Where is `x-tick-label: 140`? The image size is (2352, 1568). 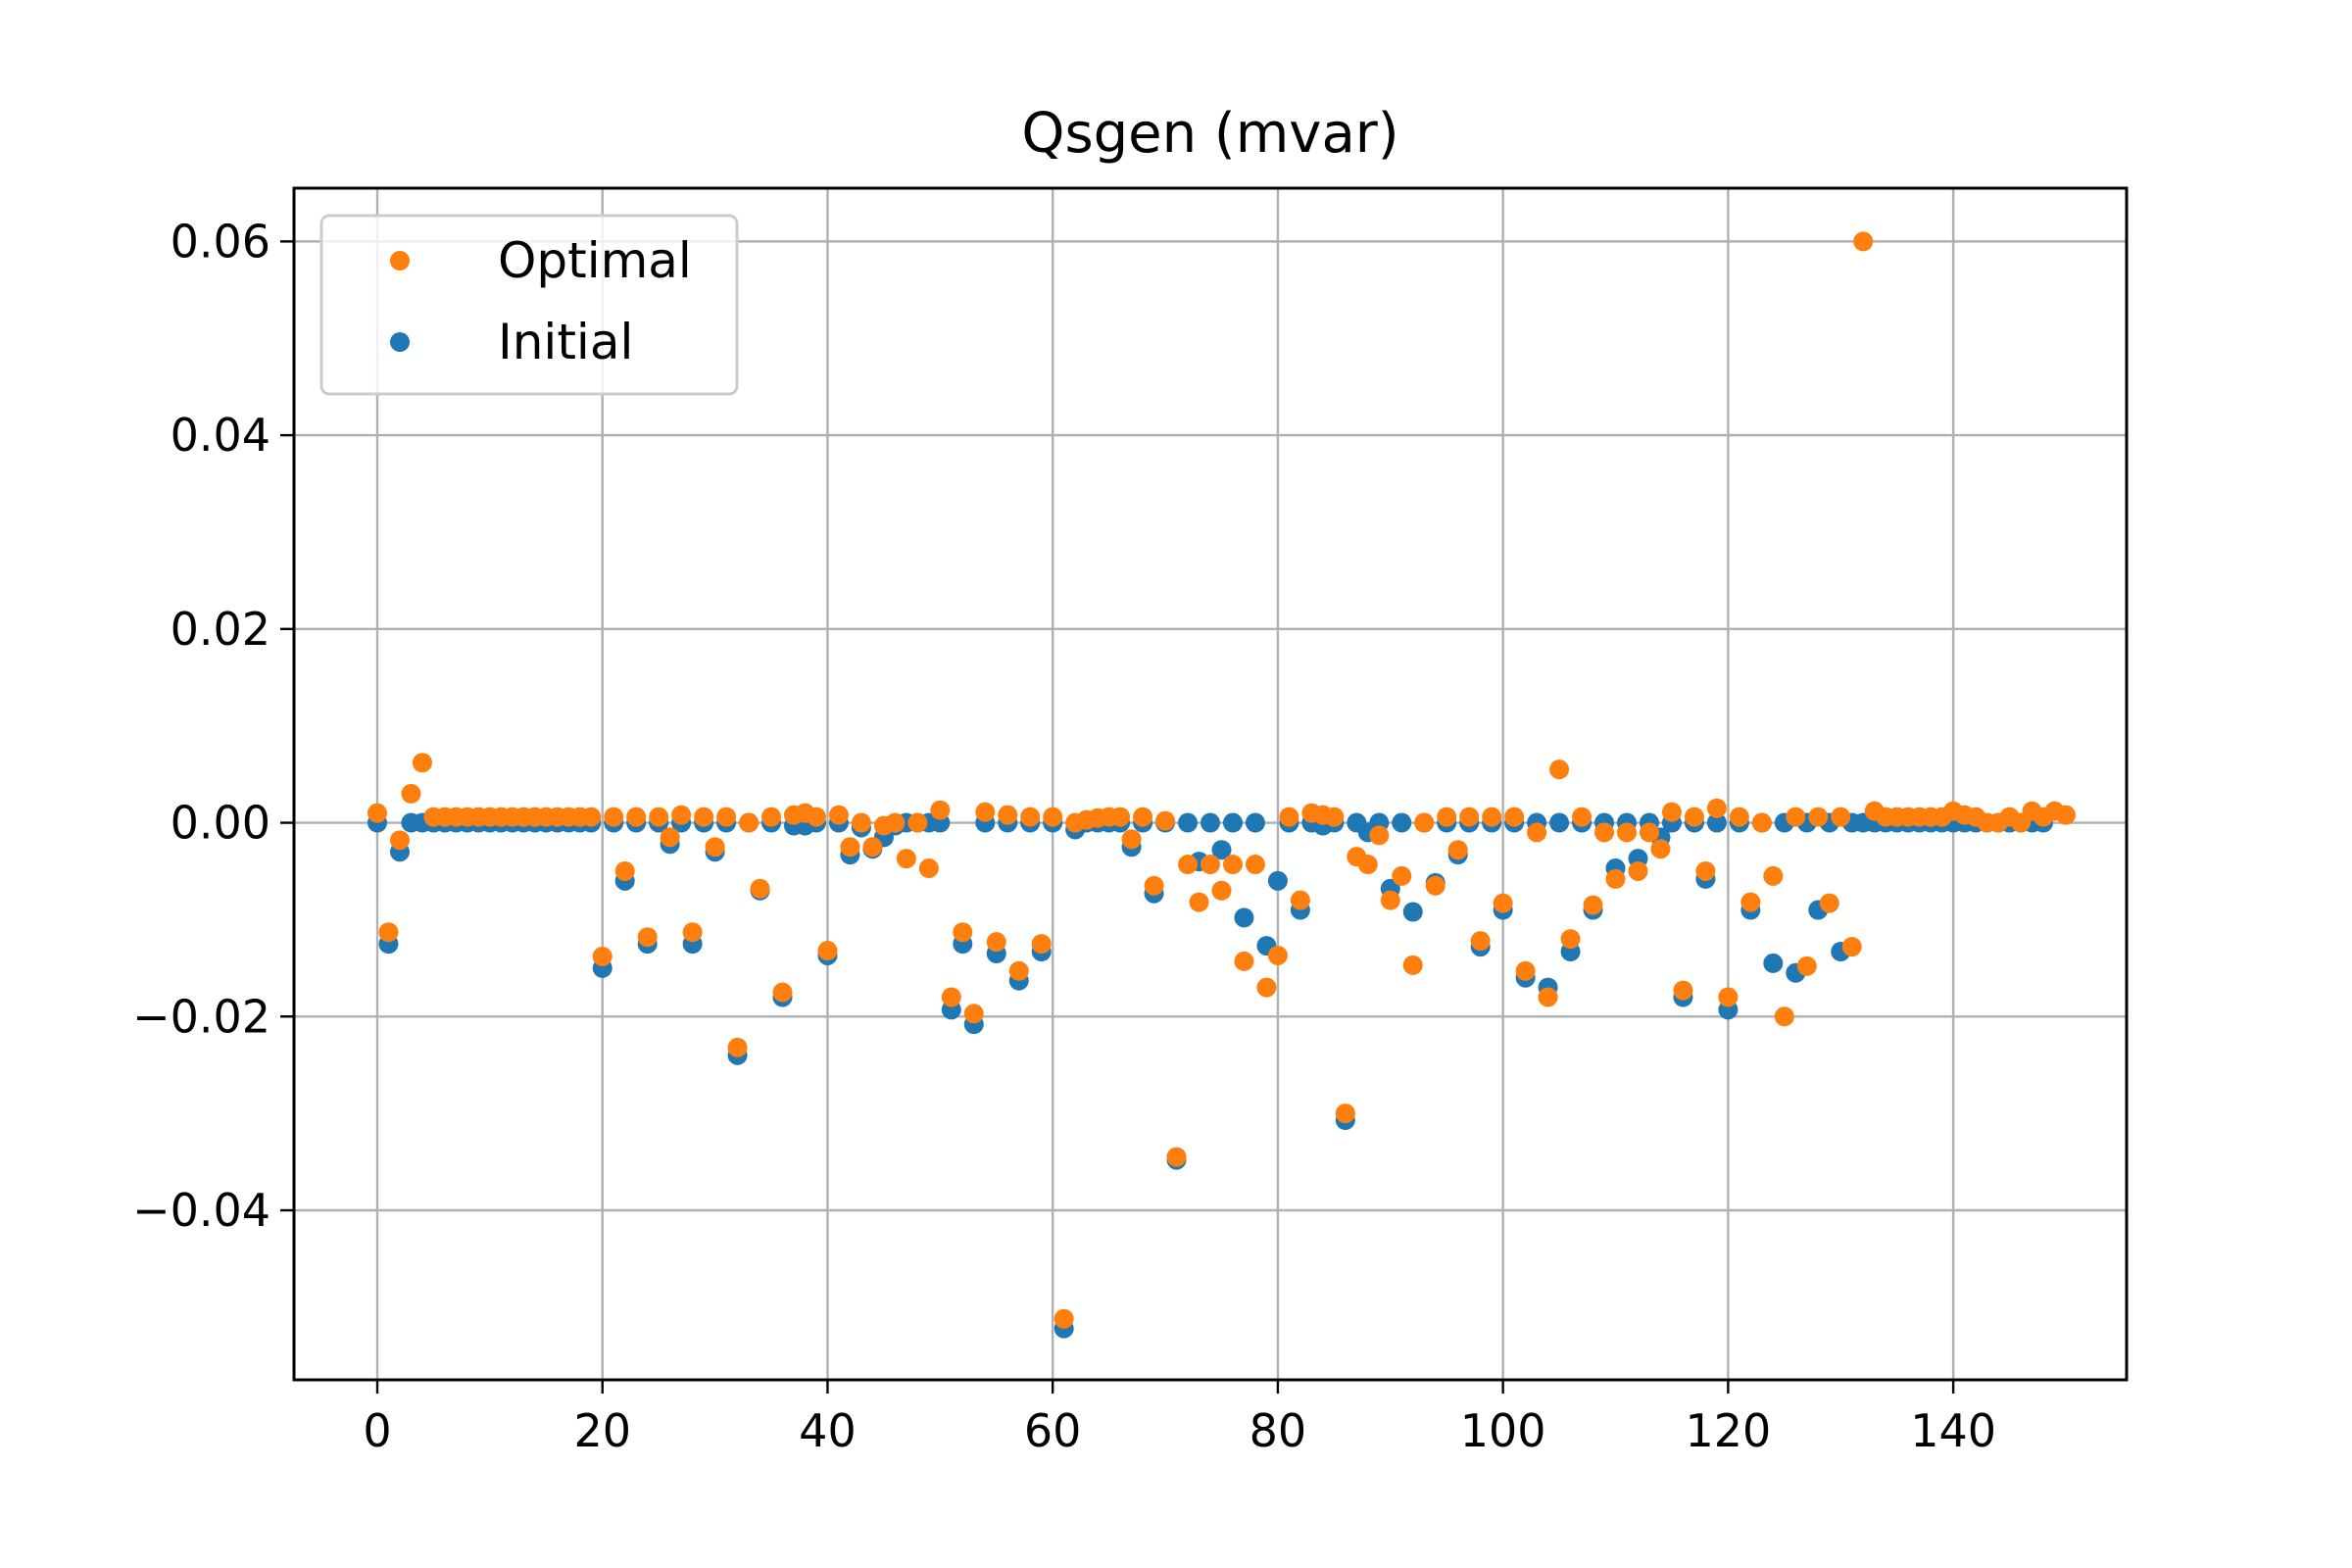 x-tick-label: 140 is located at coordinates (1953, 1430).